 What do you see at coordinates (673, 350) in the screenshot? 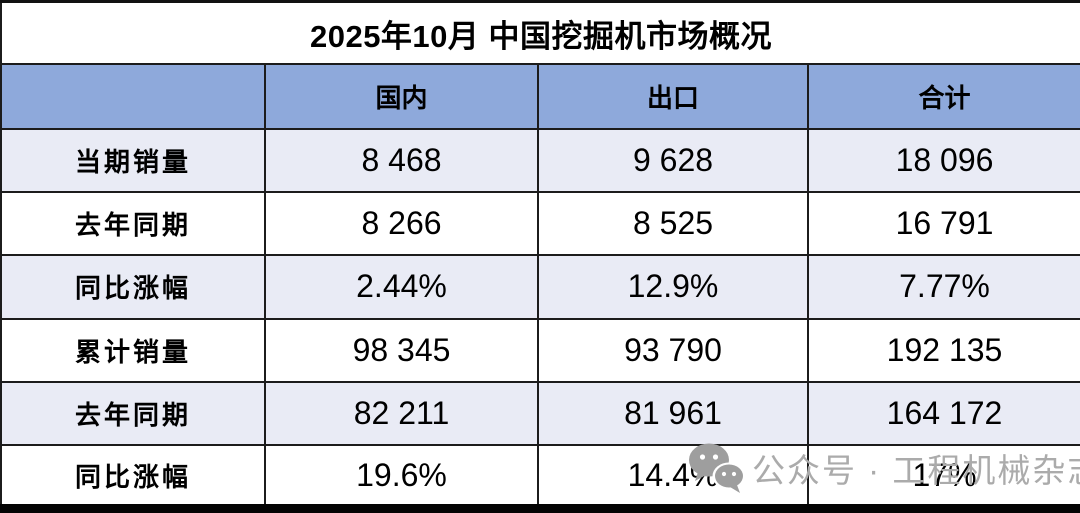
I see `cell-value: 93 790` at bounding box center [673, 350].